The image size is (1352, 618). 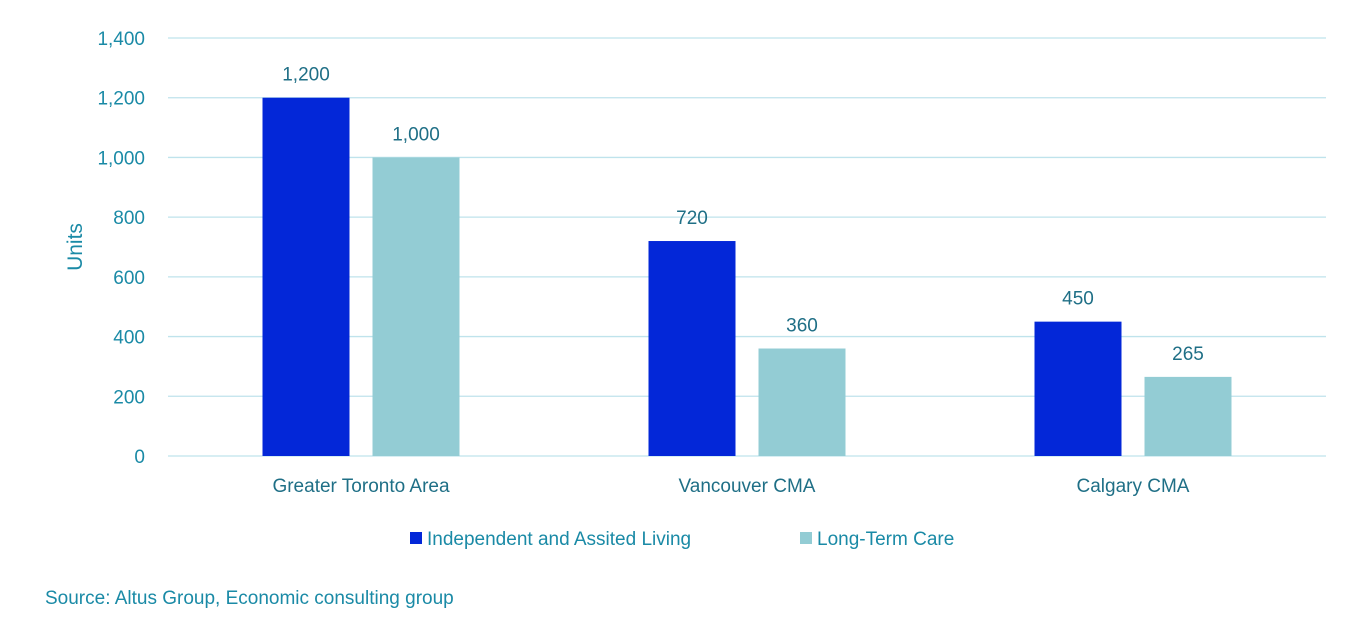 What do you see at coordinates (129, 218) in the screenshot?
I see `y-tick-label: 800` at bounding box center [129, 218].